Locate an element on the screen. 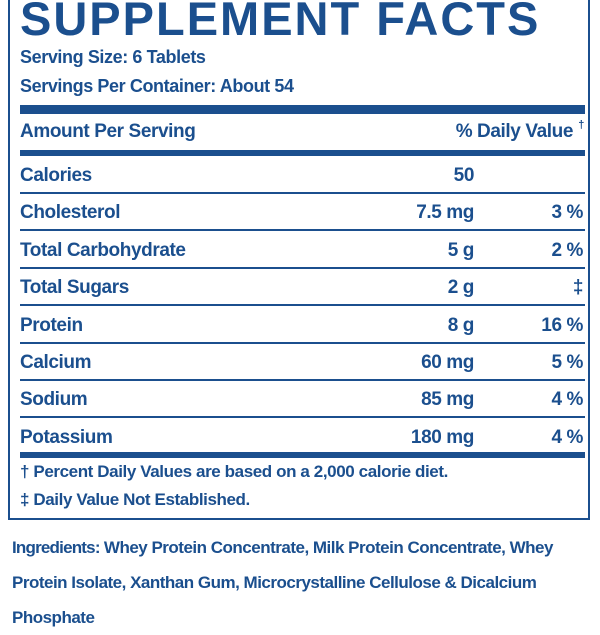 The image size is (600, 635). nutrient-name: Sodium is located at coordinates (54, 400).